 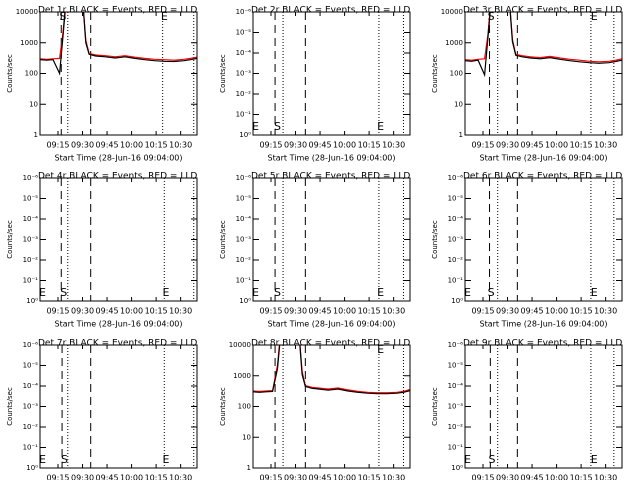 I want to click on panel-title: Det 6r BLACK = Events, RED = LLD, so click(x=542, y=177).